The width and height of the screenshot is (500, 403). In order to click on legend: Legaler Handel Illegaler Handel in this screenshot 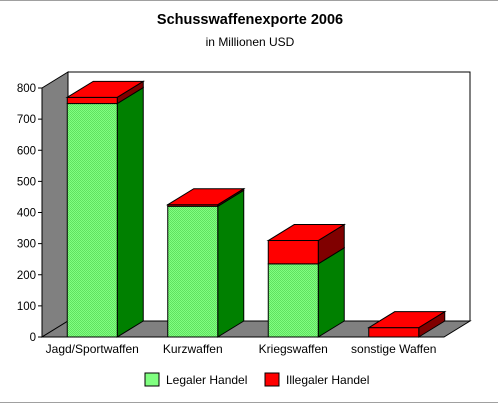, I will do `click(256, 379)`.